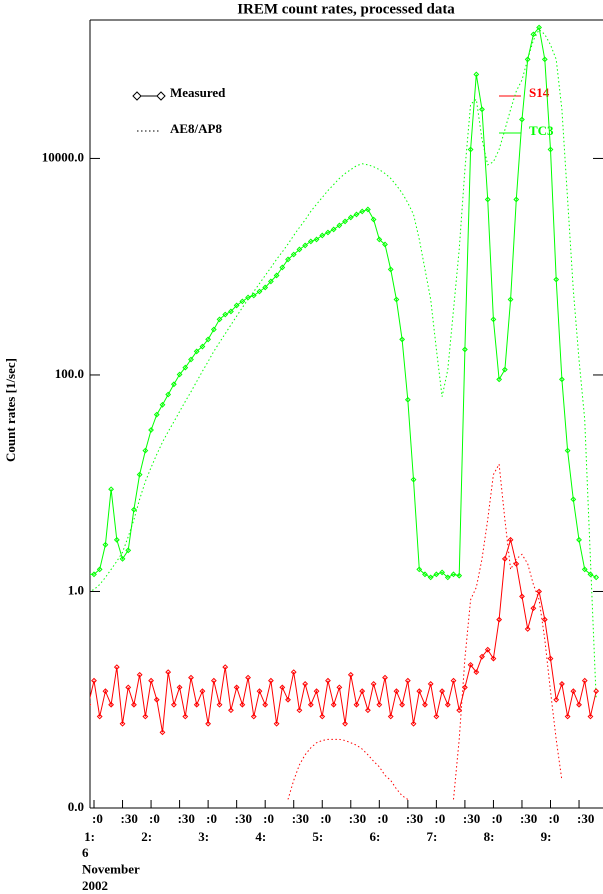  What do you see at coordinates (432, 836) in the screenshot?
I see `x-hour-label: 7:` at bounding box center [432, 836].